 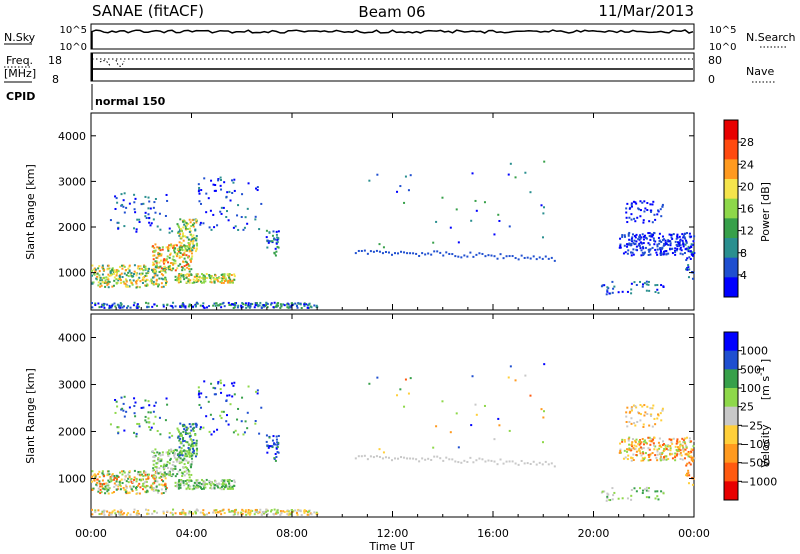 I want to click on velocity-colorbar-unit-end: ], so click(x=765, y=361).